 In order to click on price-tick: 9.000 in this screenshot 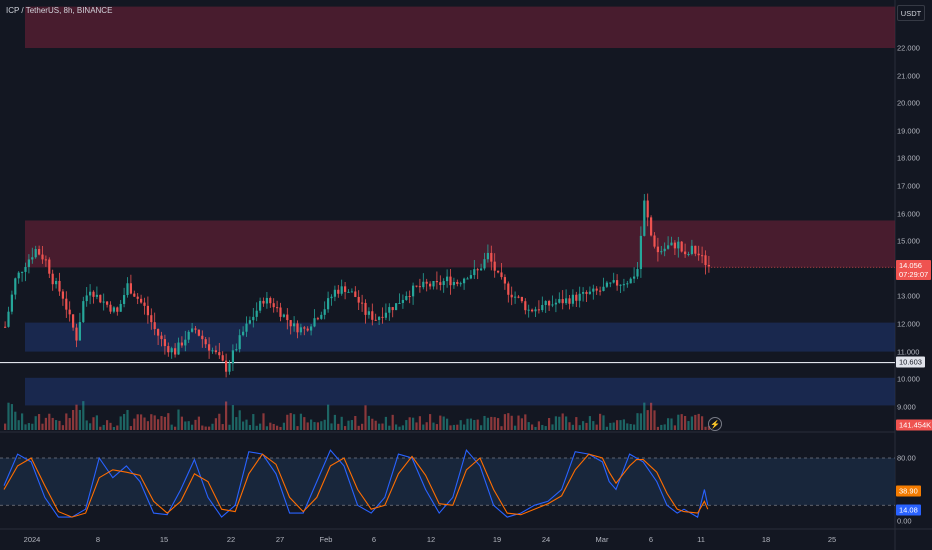, I will do `click(906, 407)`.